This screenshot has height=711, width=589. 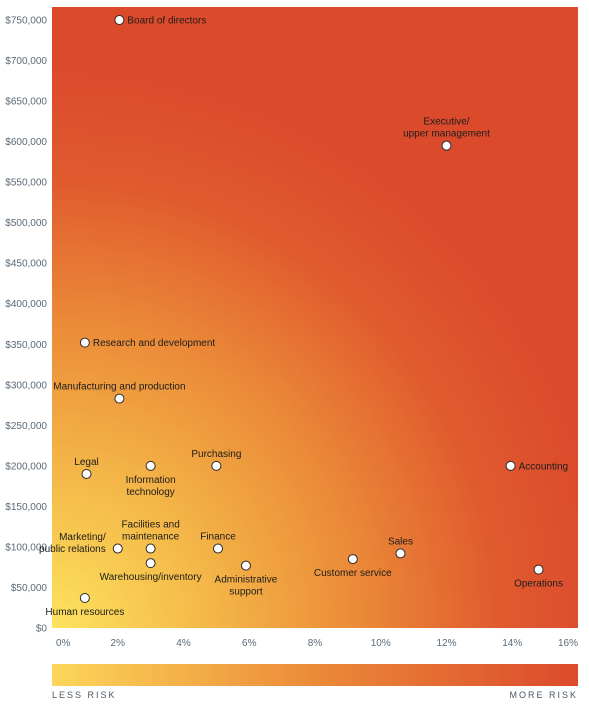 What do you see at coordinates (218, 537) in the screenshot?
I see `point-label: Finance` at bounding box center [218, 537].